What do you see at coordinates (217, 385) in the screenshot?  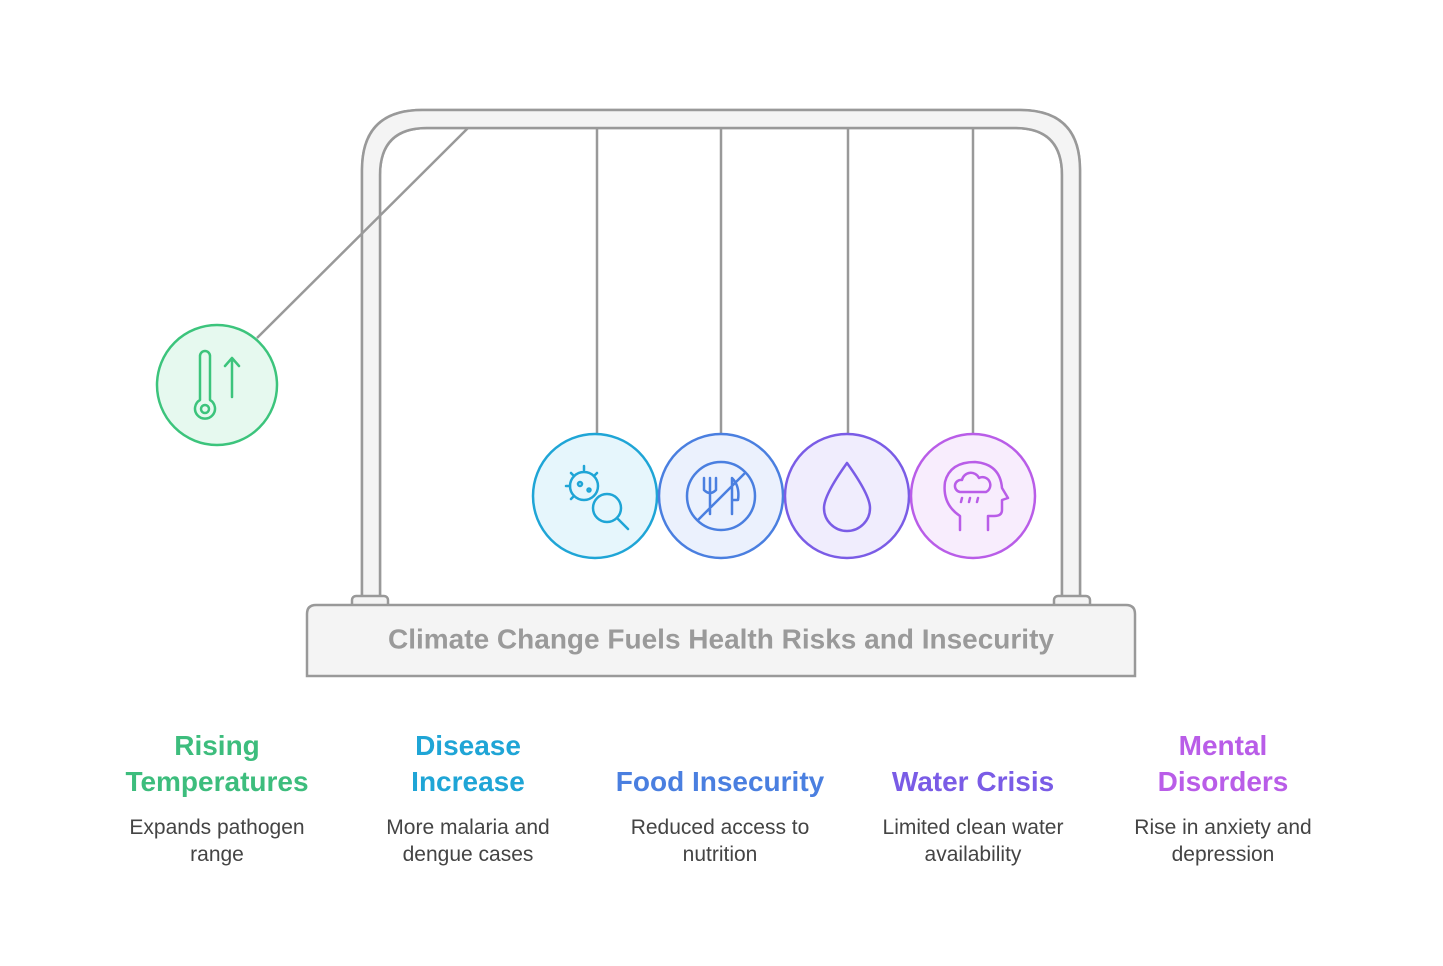 I see `icon-thermometer` at bounding box center [217, 385].